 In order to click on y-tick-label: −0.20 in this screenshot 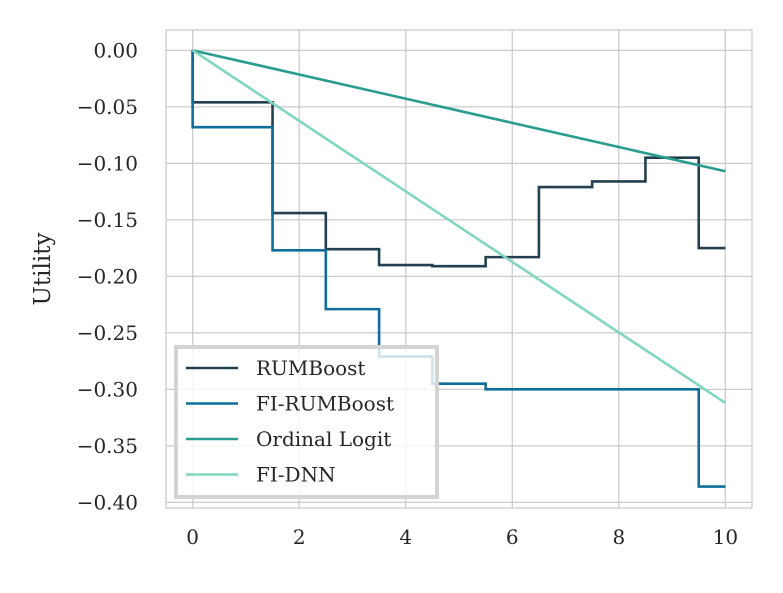, I will do `click(107, 276)`.